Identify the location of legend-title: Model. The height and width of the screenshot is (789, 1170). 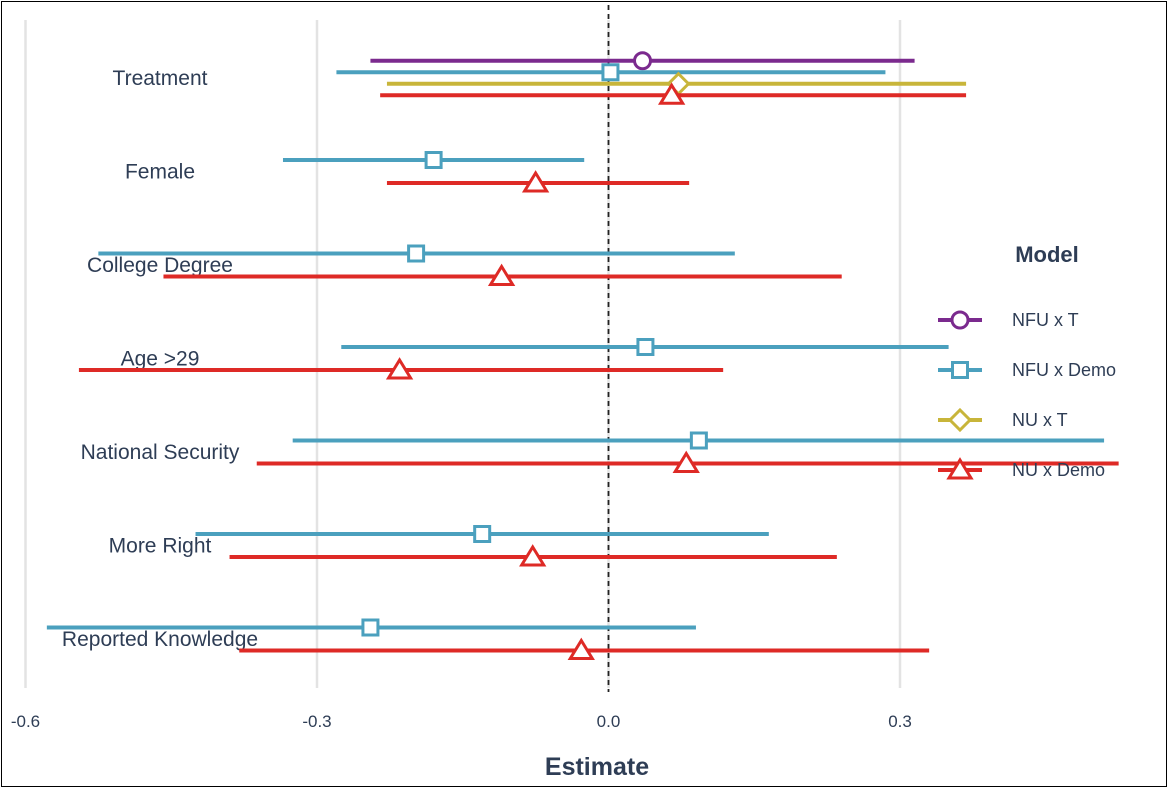
(1047, 254).